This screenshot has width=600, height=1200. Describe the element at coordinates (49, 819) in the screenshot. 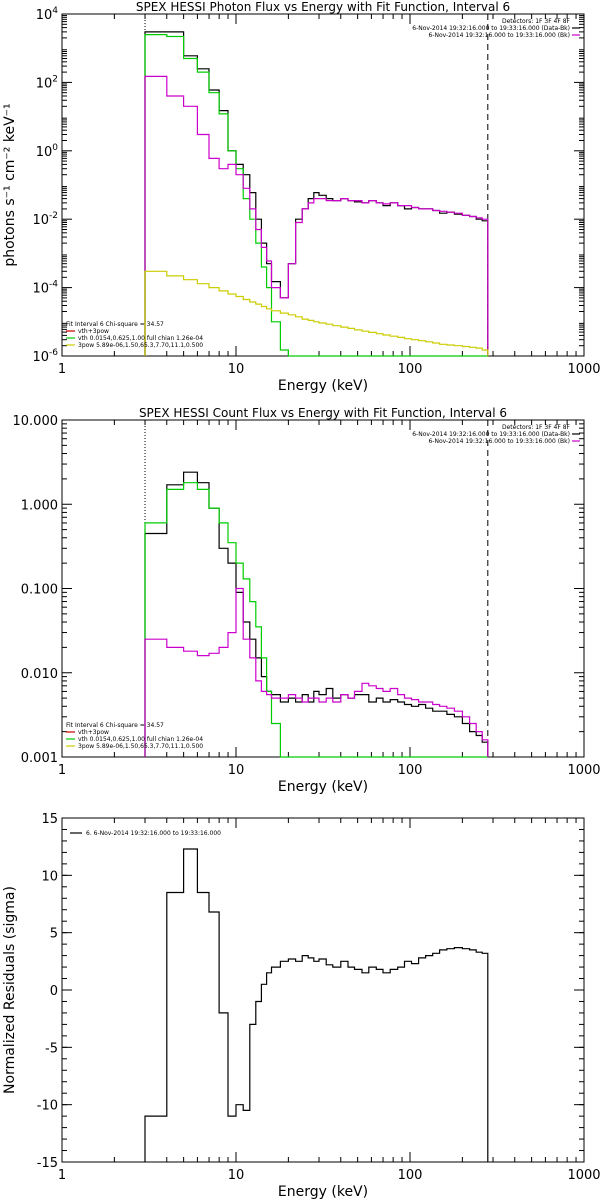

I see `y-tick-label: 15` at that location.